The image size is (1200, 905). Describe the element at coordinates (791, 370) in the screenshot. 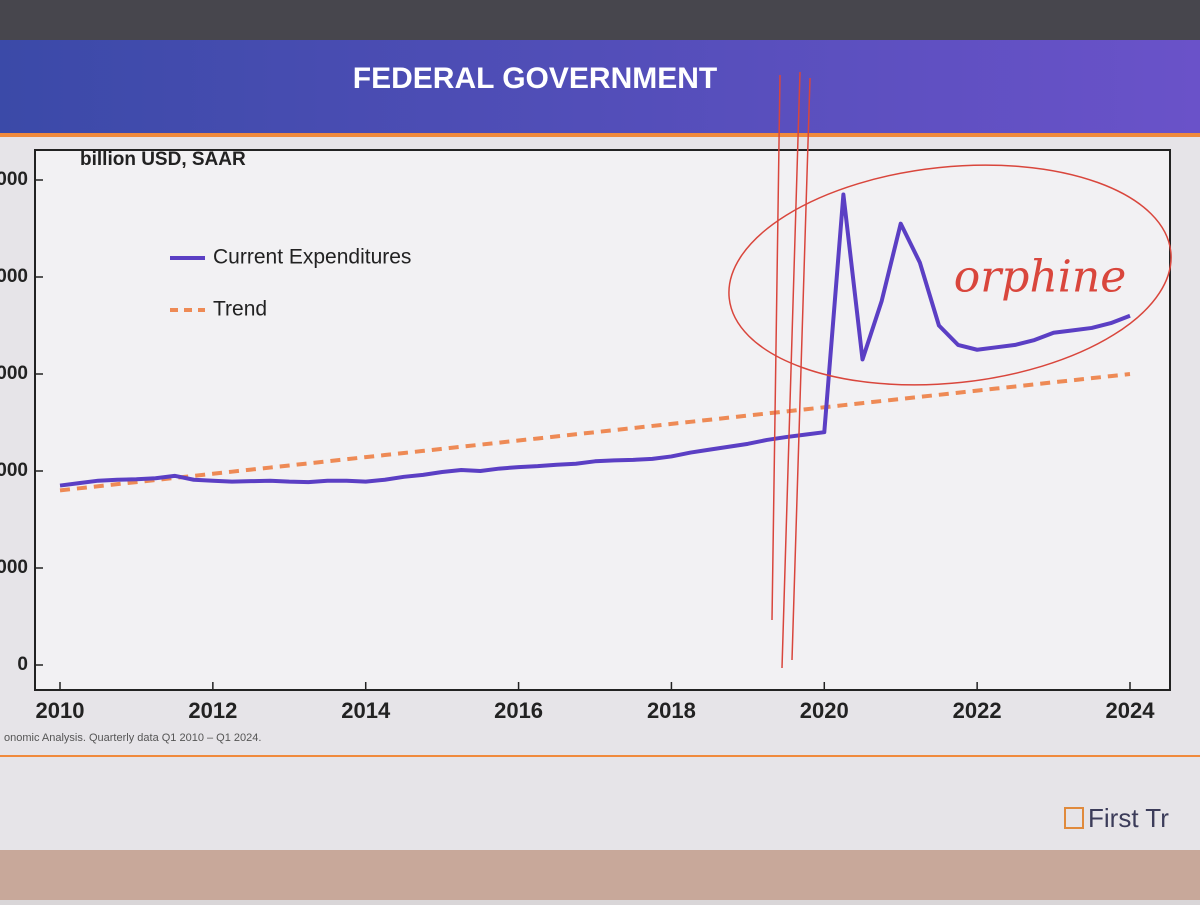

I see `handwritten-strokes` at that location.